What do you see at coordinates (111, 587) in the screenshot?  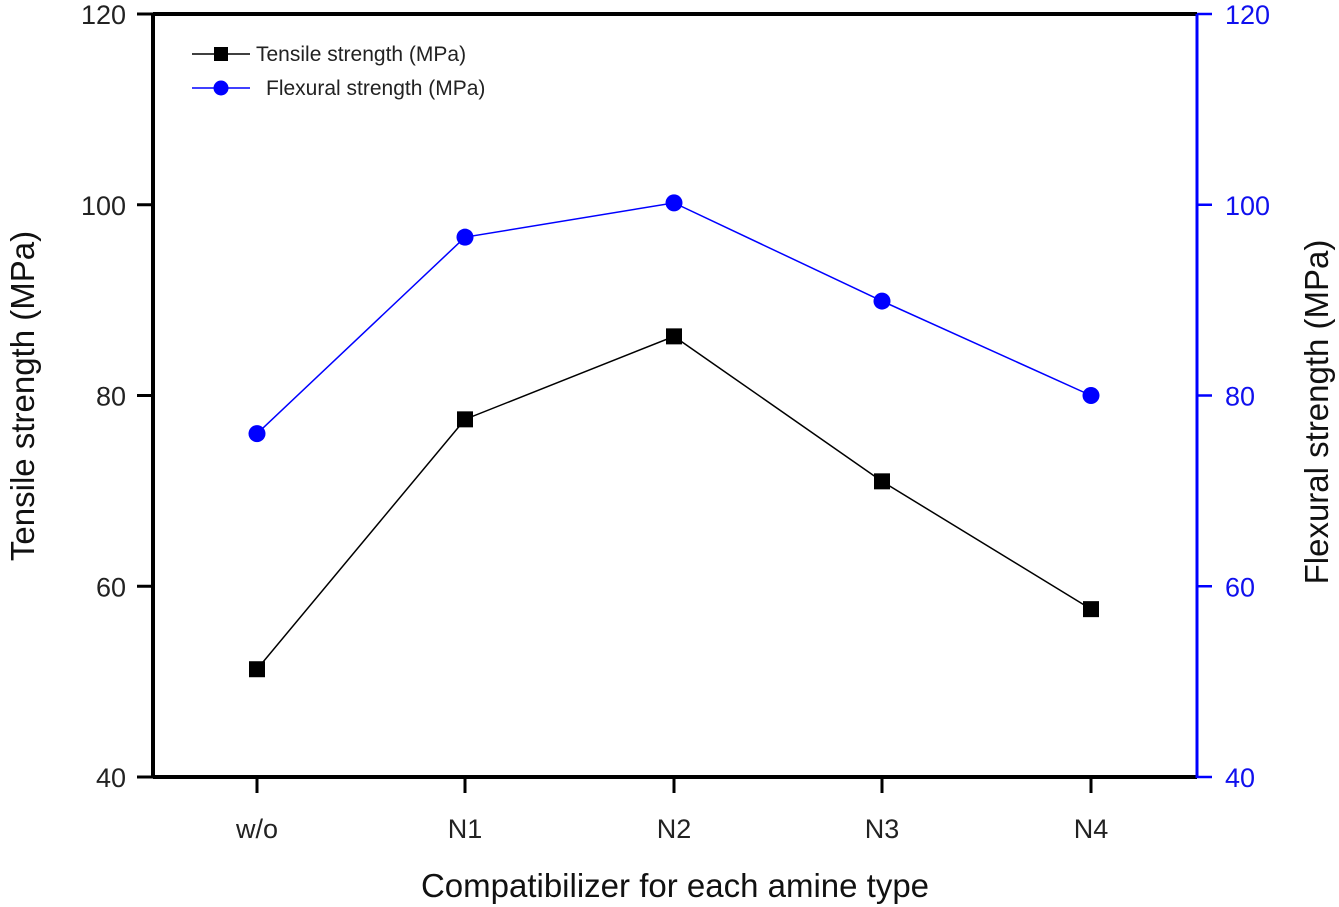 I see `y-tick-label: 60` at bounding box center [111, 587].